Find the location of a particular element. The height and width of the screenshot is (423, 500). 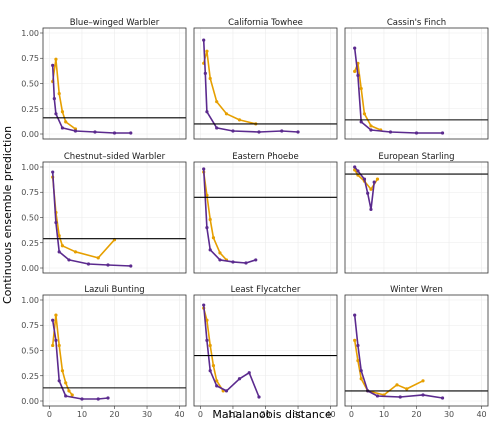

y-axis-title: Continuous ensemble prediction is located at coordinates (7, 215).